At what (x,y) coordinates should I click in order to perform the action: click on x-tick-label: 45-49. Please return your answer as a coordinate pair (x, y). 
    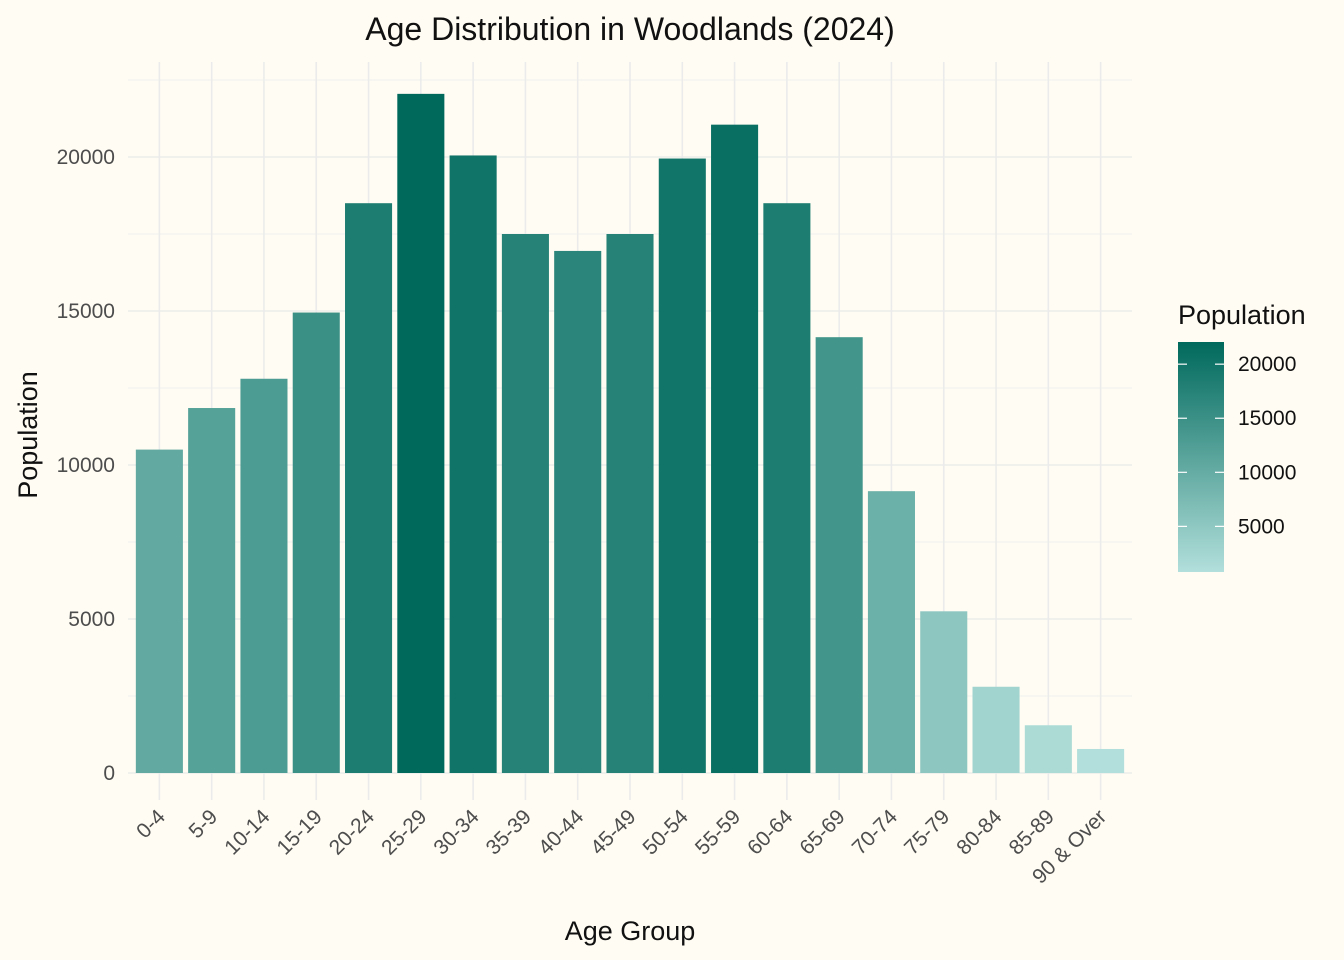
    Looking at the image, I should click on (613, 832).